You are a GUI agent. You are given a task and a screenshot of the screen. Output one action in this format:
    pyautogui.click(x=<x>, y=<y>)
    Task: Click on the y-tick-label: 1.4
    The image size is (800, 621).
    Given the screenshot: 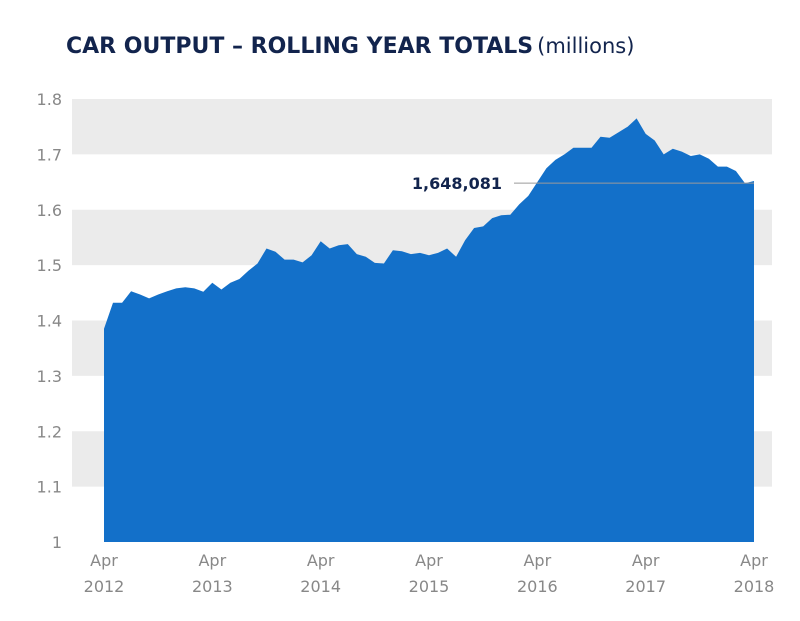 What is the action you would take?
    pyautogui.click(x=49, y=321)
    